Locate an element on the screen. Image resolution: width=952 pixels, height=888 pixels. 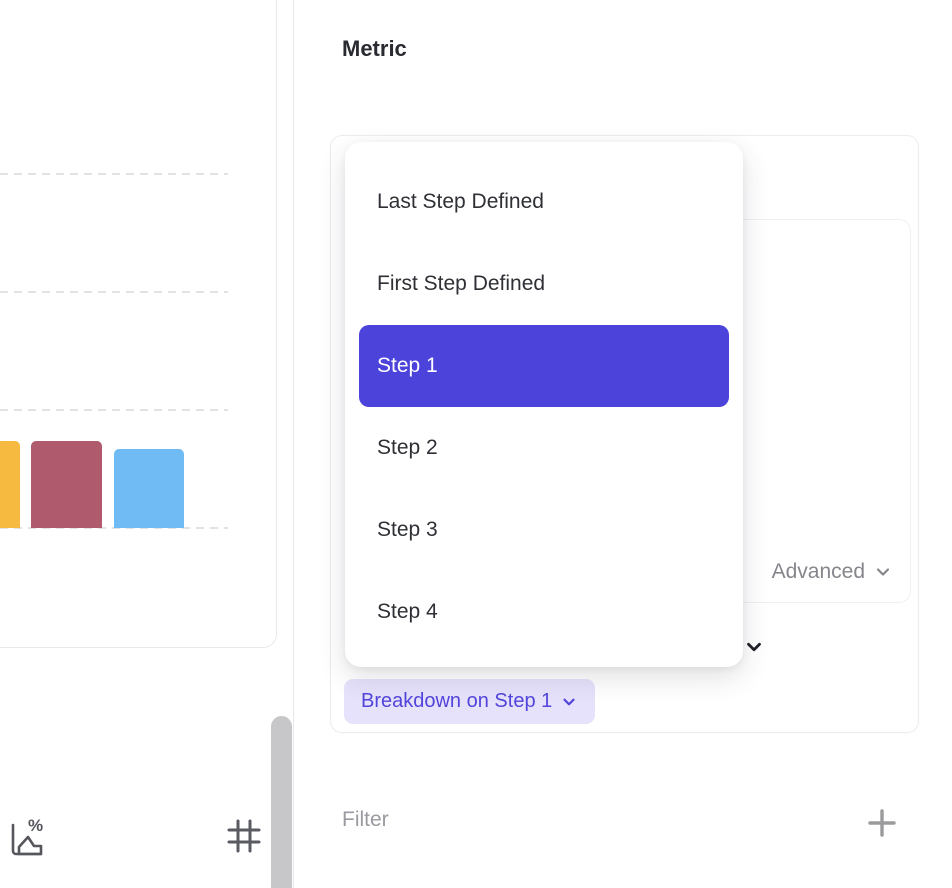
gridline-baseline is located at coordinates (114, 528).